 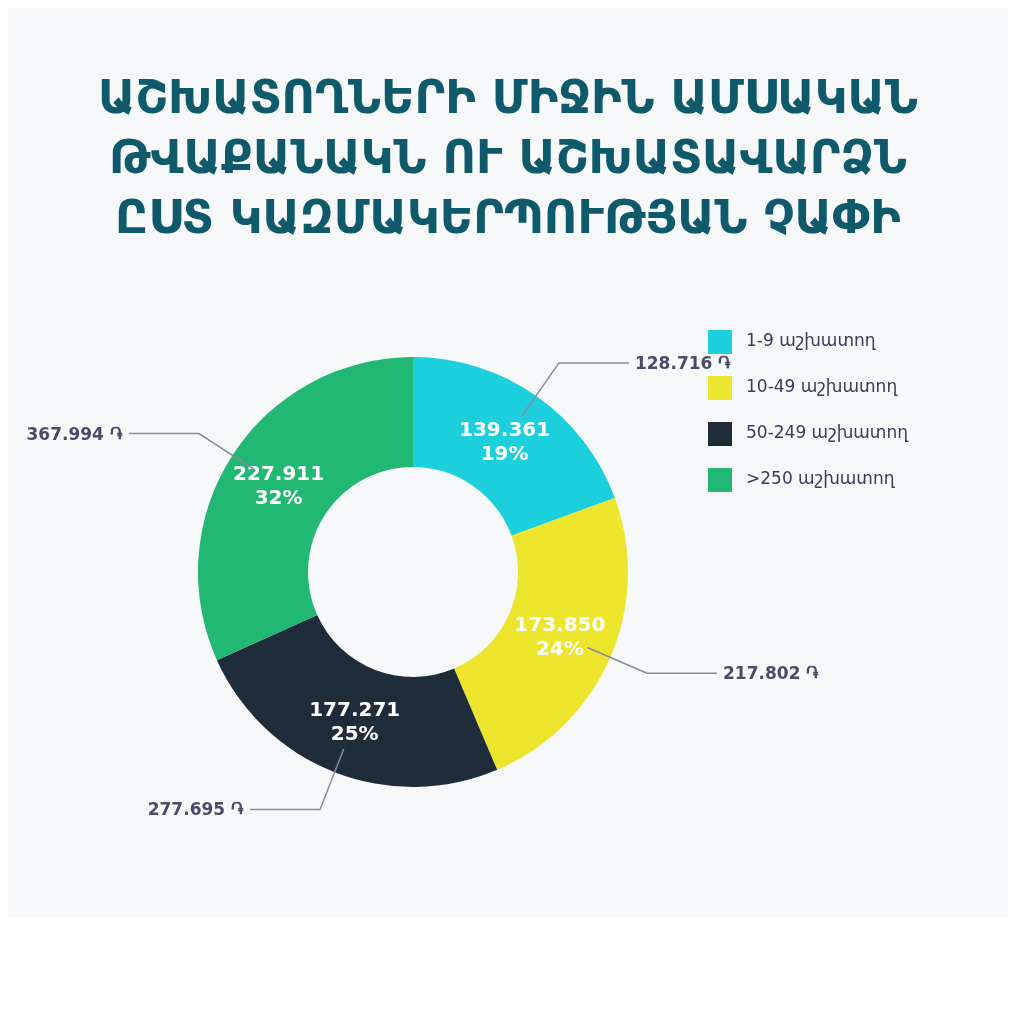 I want to click on text: 277.695 ֏, so click(x=196, y=809).